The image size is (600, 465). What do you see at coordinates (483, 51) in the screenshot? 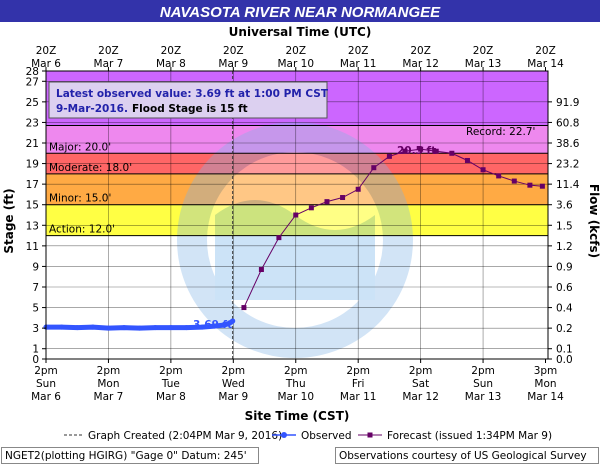
I see `top-tick-time-7: 20Z` at bounding box center [483, 51].